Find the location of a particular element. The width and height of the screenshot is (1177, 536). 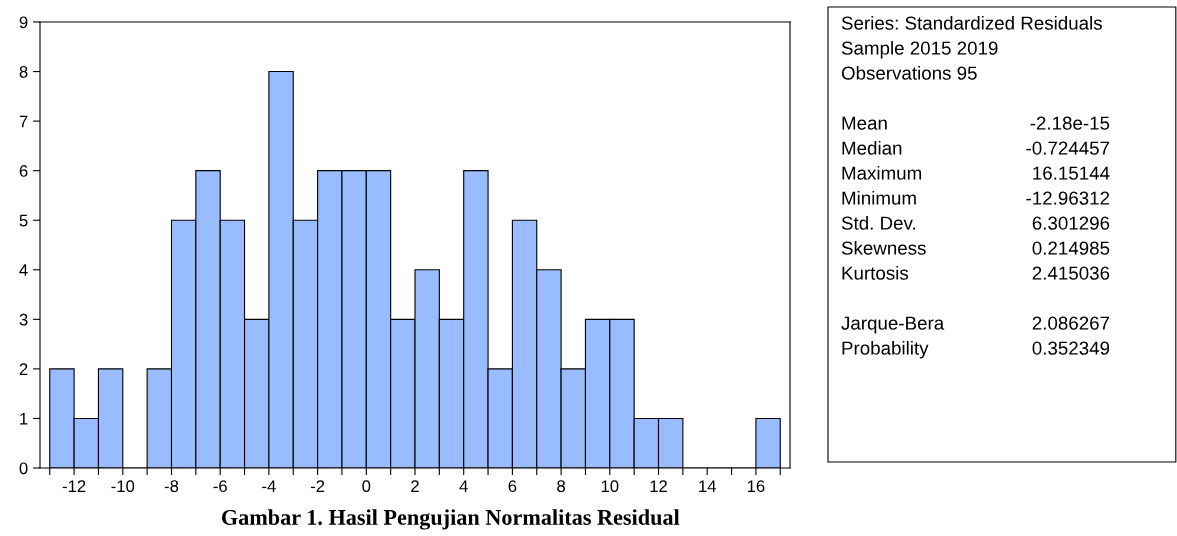

x-tick-label: 6 is located at coordinates (512, 486).